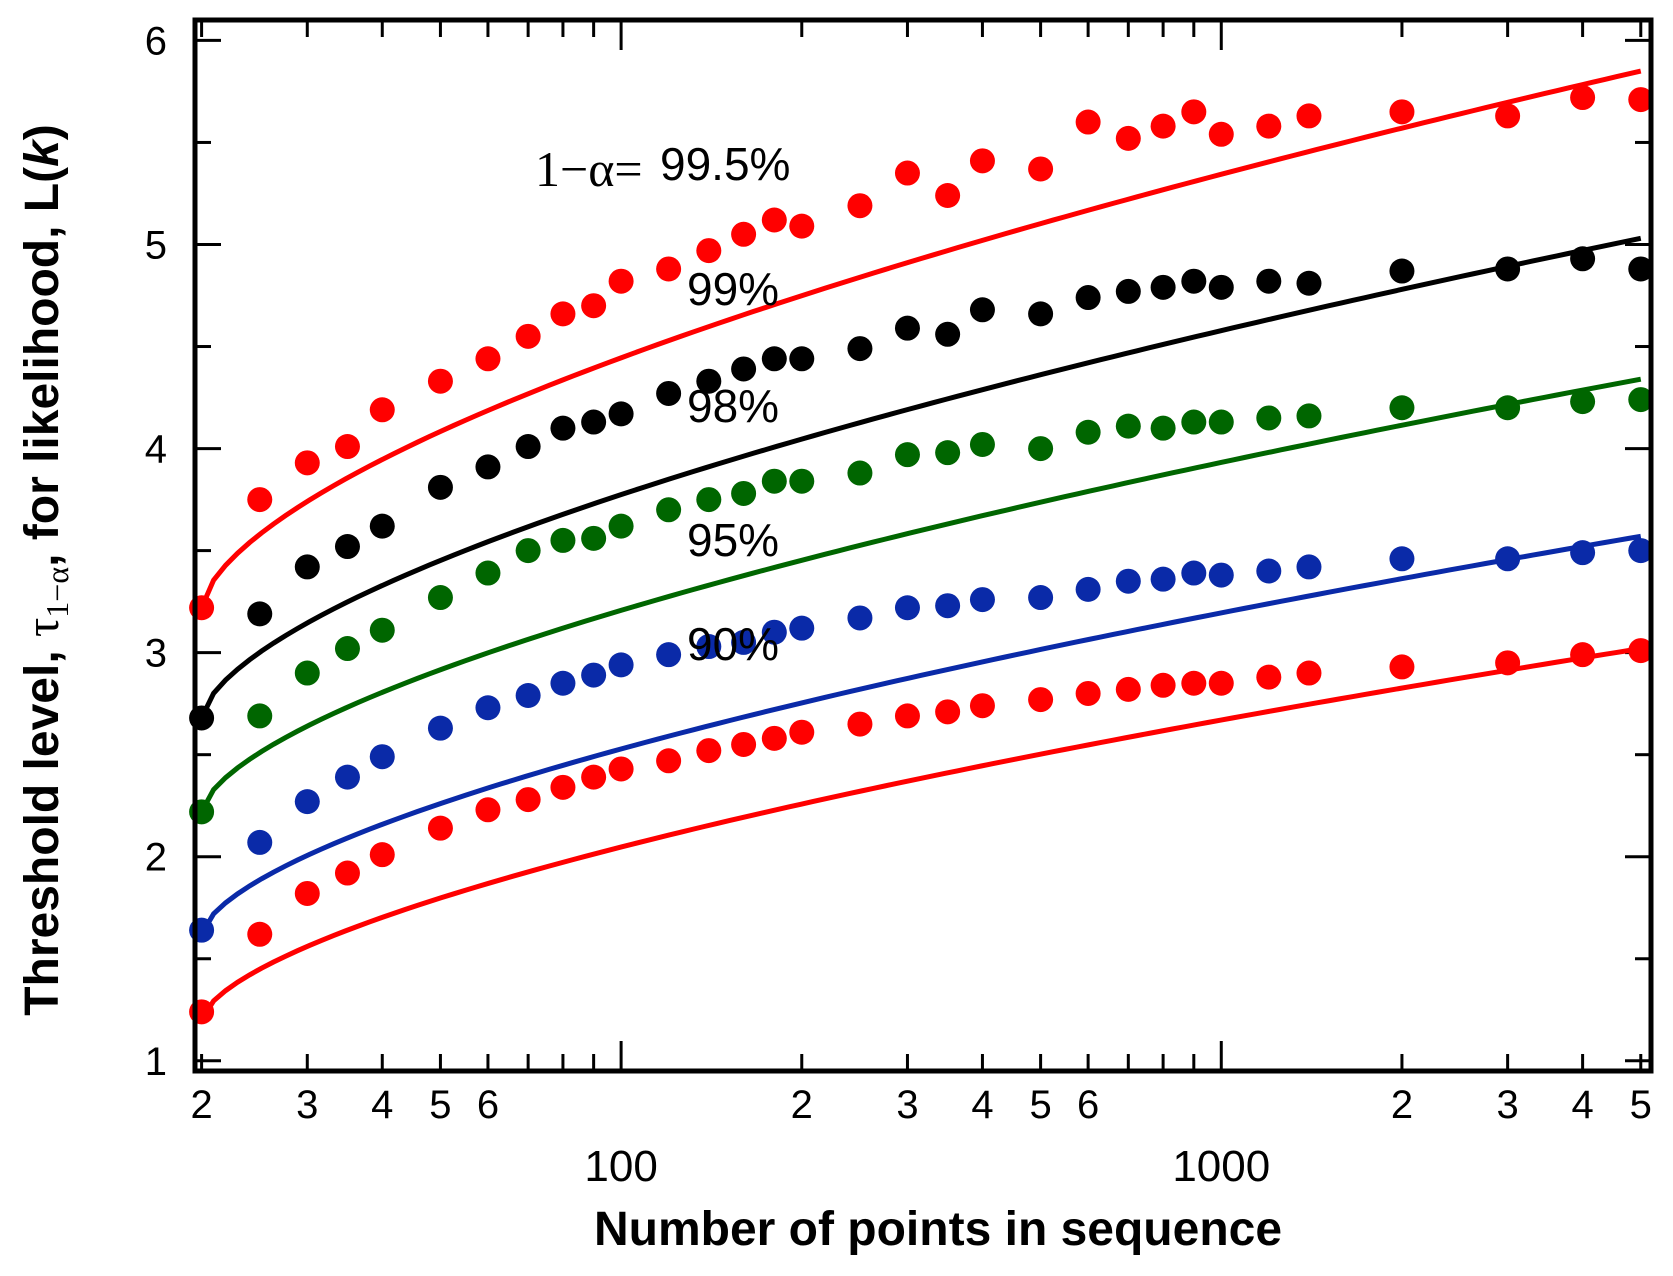  What do you see at coordinates (42, 627) in the screenshot?
I see `y-axis-title-tau: τ` at bounding box center [42, 627].